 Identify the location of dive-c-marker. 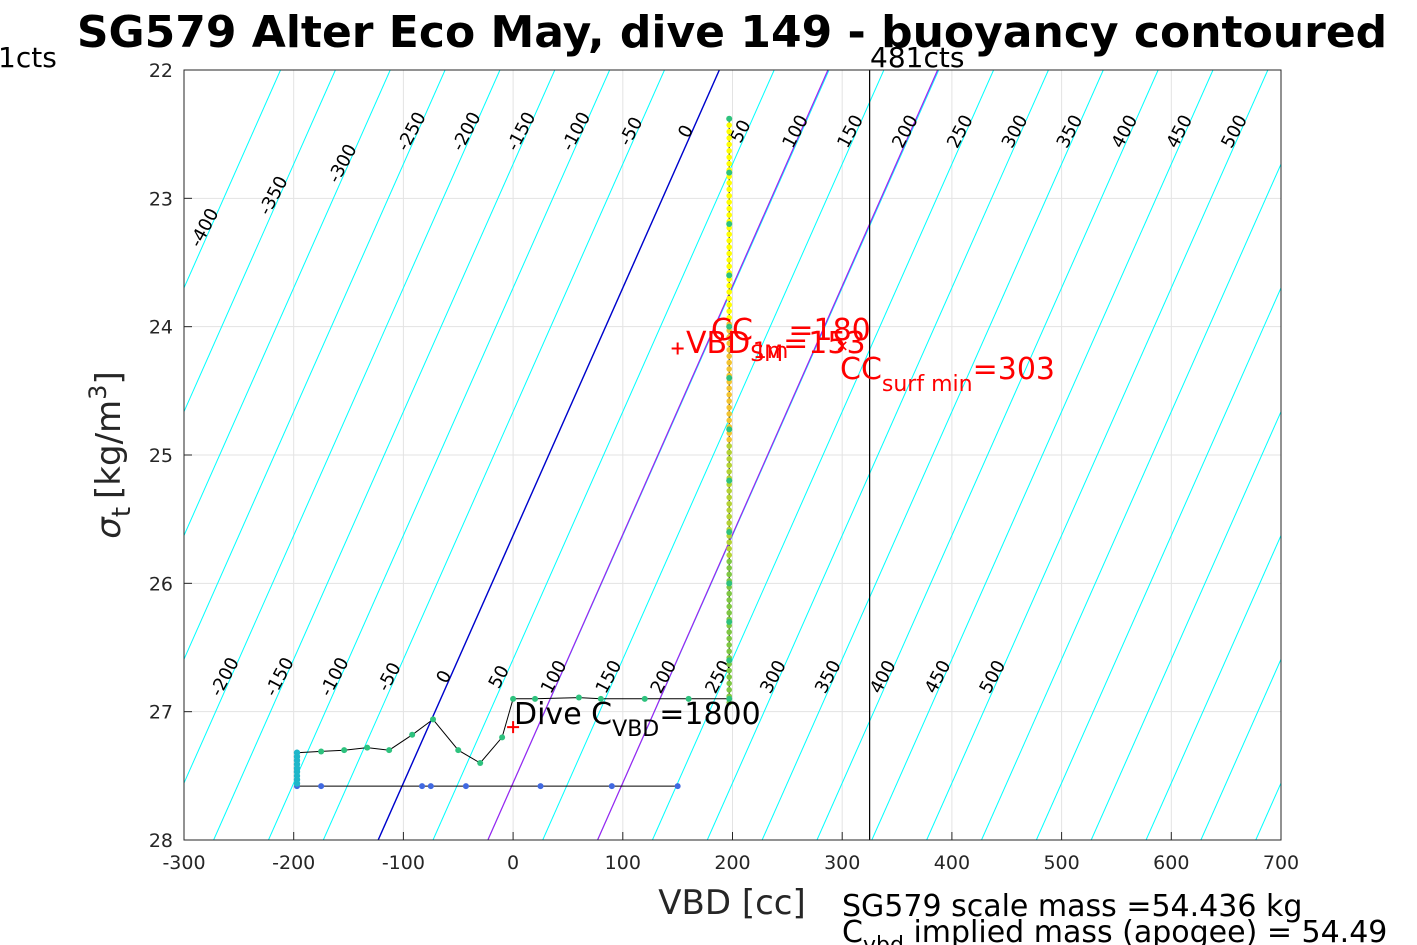
(513, 727).